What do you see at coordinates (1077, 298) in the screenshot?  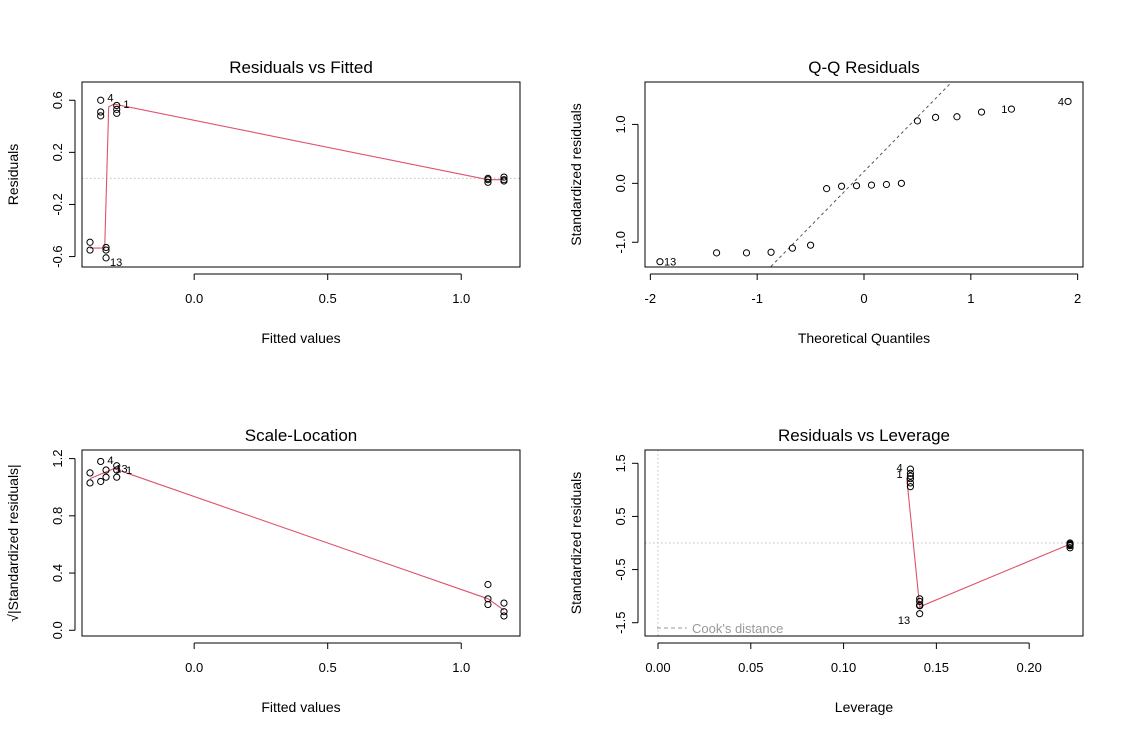 I see `x-tick-label: 2` at bounding box center [1077, 298].